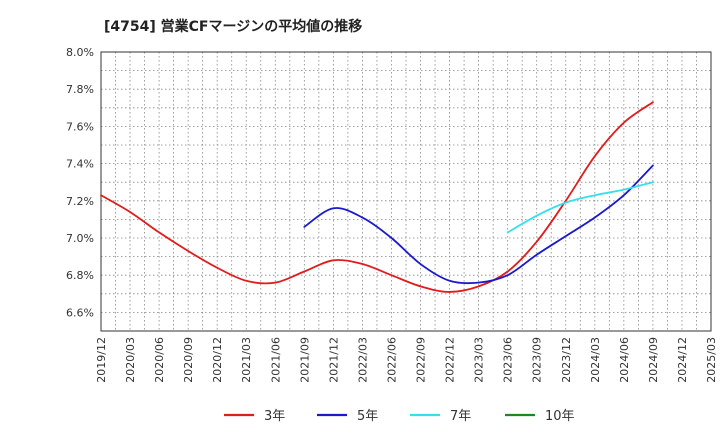  What do you see at coordinates (80, 52) in the screenshot?
I see `y-tick-label: 8.0%` at bounding box center [80, 52].